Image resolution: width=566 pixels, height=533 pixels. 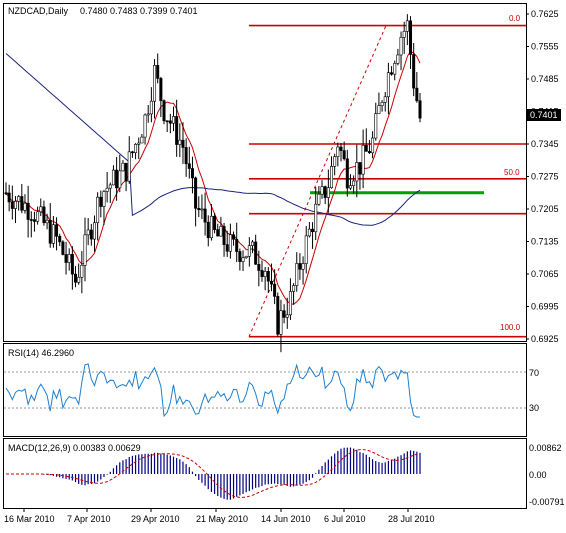 I want to click on y-tick-label-7: 0.7135, so click(x=545, y=242).